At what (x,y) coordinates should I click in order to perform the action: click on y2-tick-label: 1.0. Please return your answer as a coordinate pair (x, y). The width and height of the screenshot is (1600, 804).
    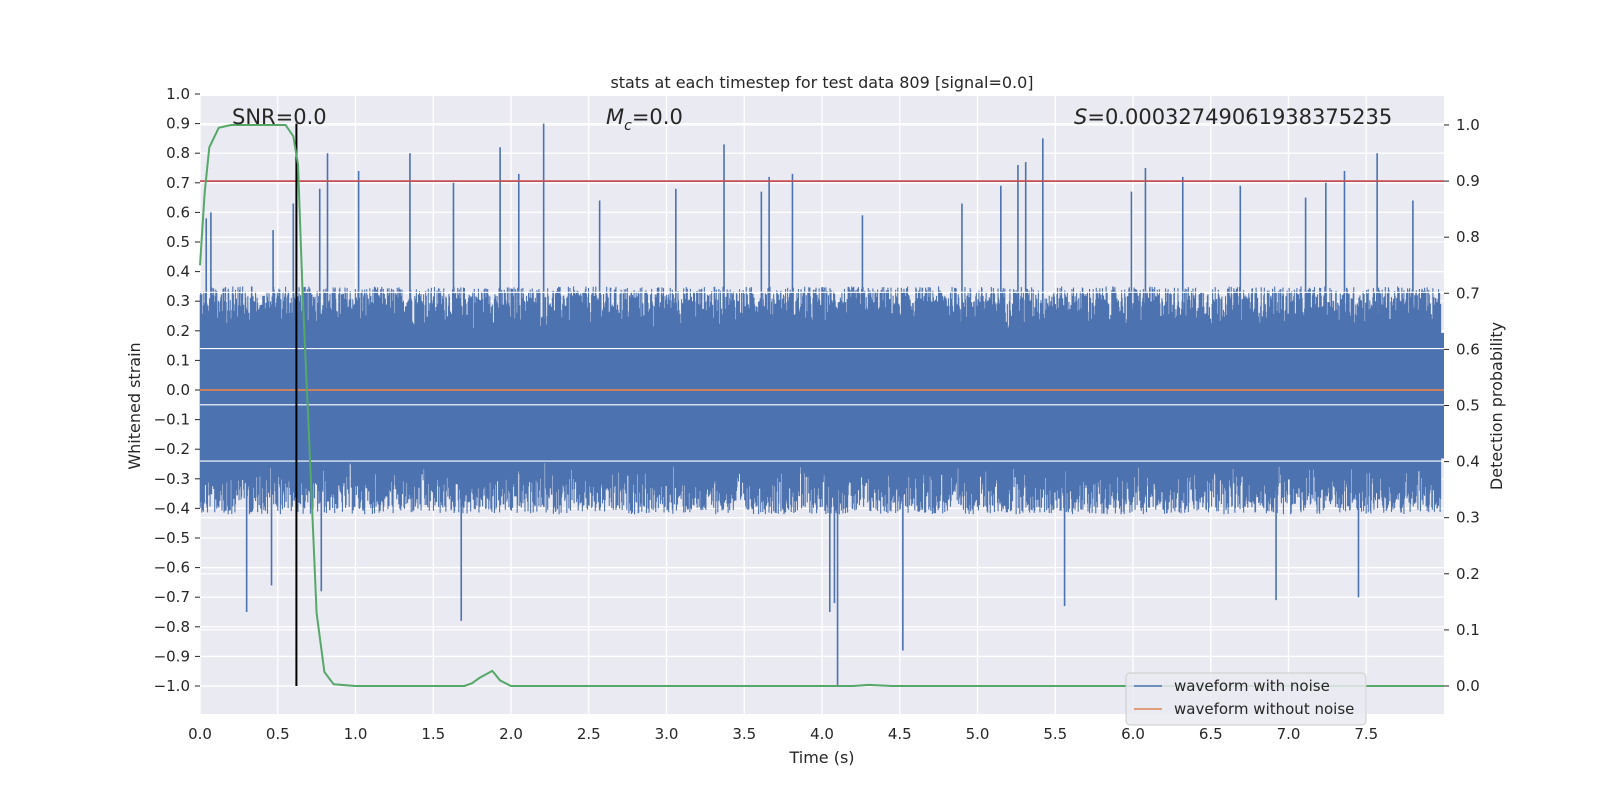
    Looking at the image, I should click on (1468, 125).